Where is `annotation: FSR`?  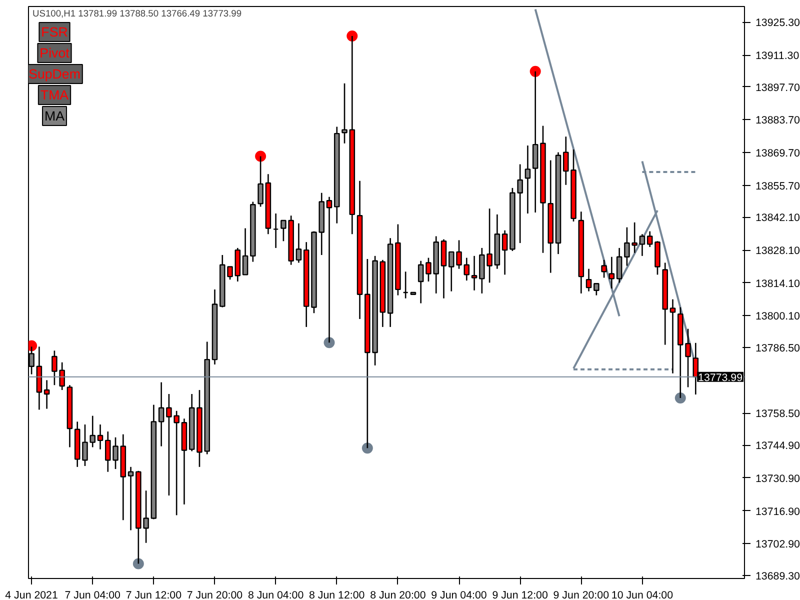 annotation: FSR is located at coordinates (54, 32).